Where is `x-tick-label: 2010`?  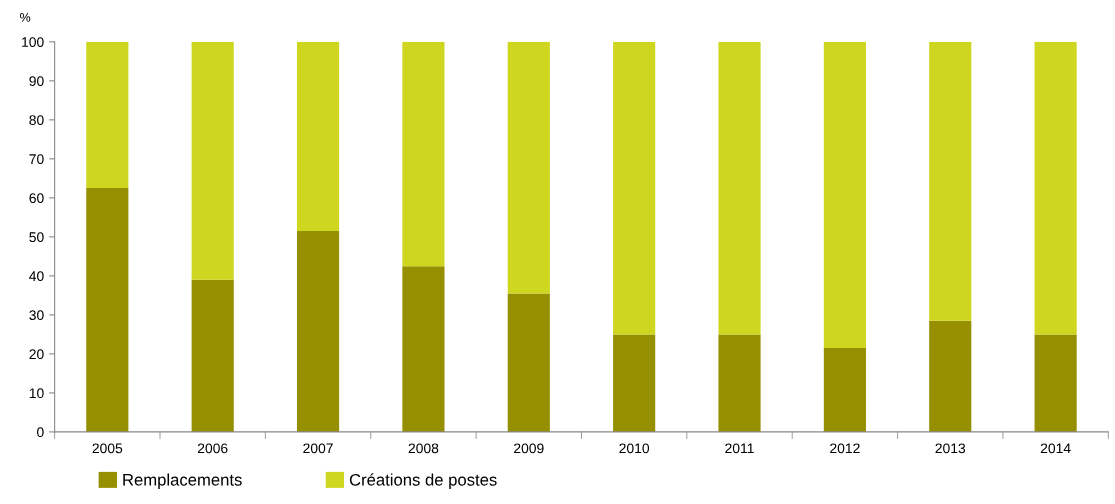
x-tick-label: 2010 is located at coordinates (634, 448).